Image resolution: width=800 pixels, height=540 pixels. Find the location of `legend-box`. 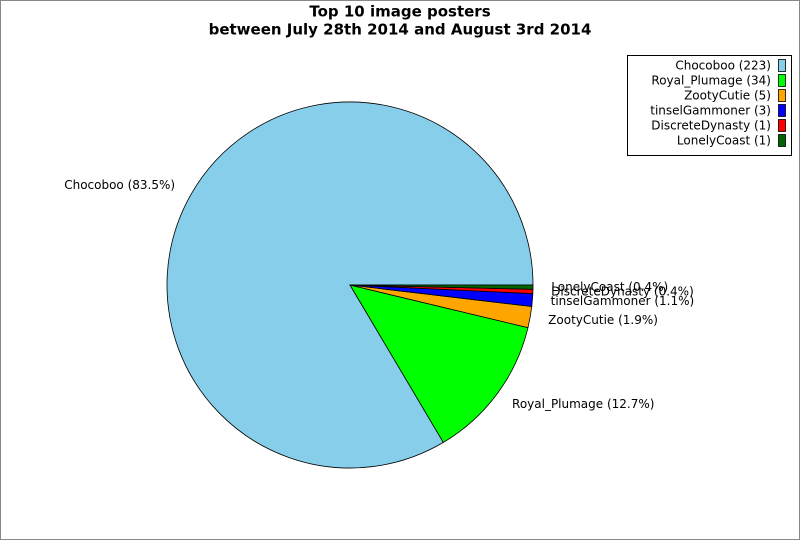

legend-box is located at coordinates (709, 105).